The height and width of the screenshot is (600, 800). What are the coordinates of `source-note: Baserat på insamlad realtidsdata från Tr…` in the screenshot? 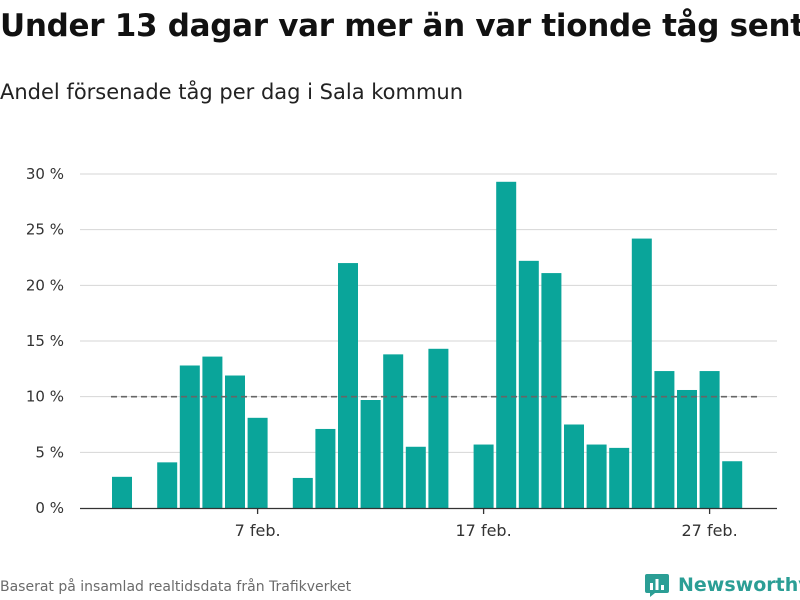 It's located at (176, 587).